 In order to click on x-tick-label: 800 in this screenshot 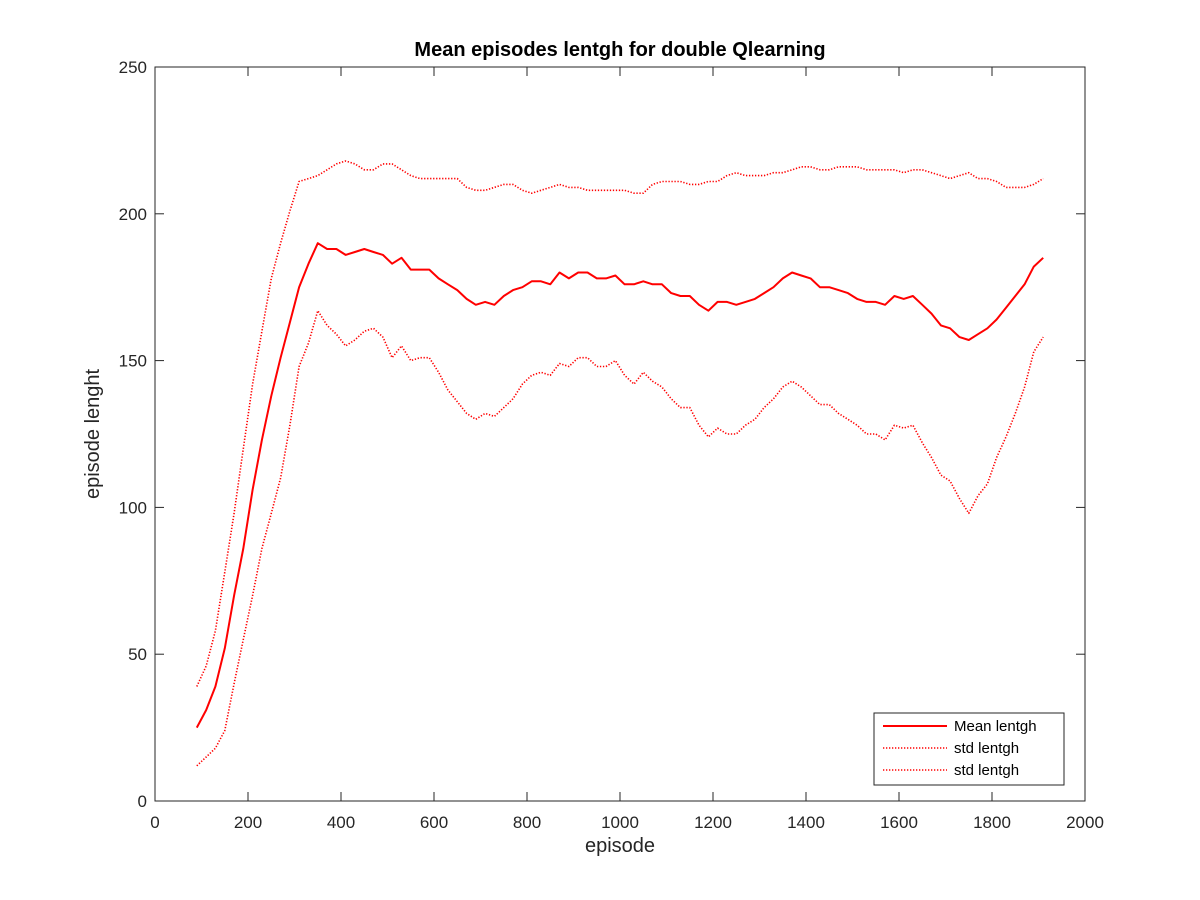, I will do `click(527, 822)`.